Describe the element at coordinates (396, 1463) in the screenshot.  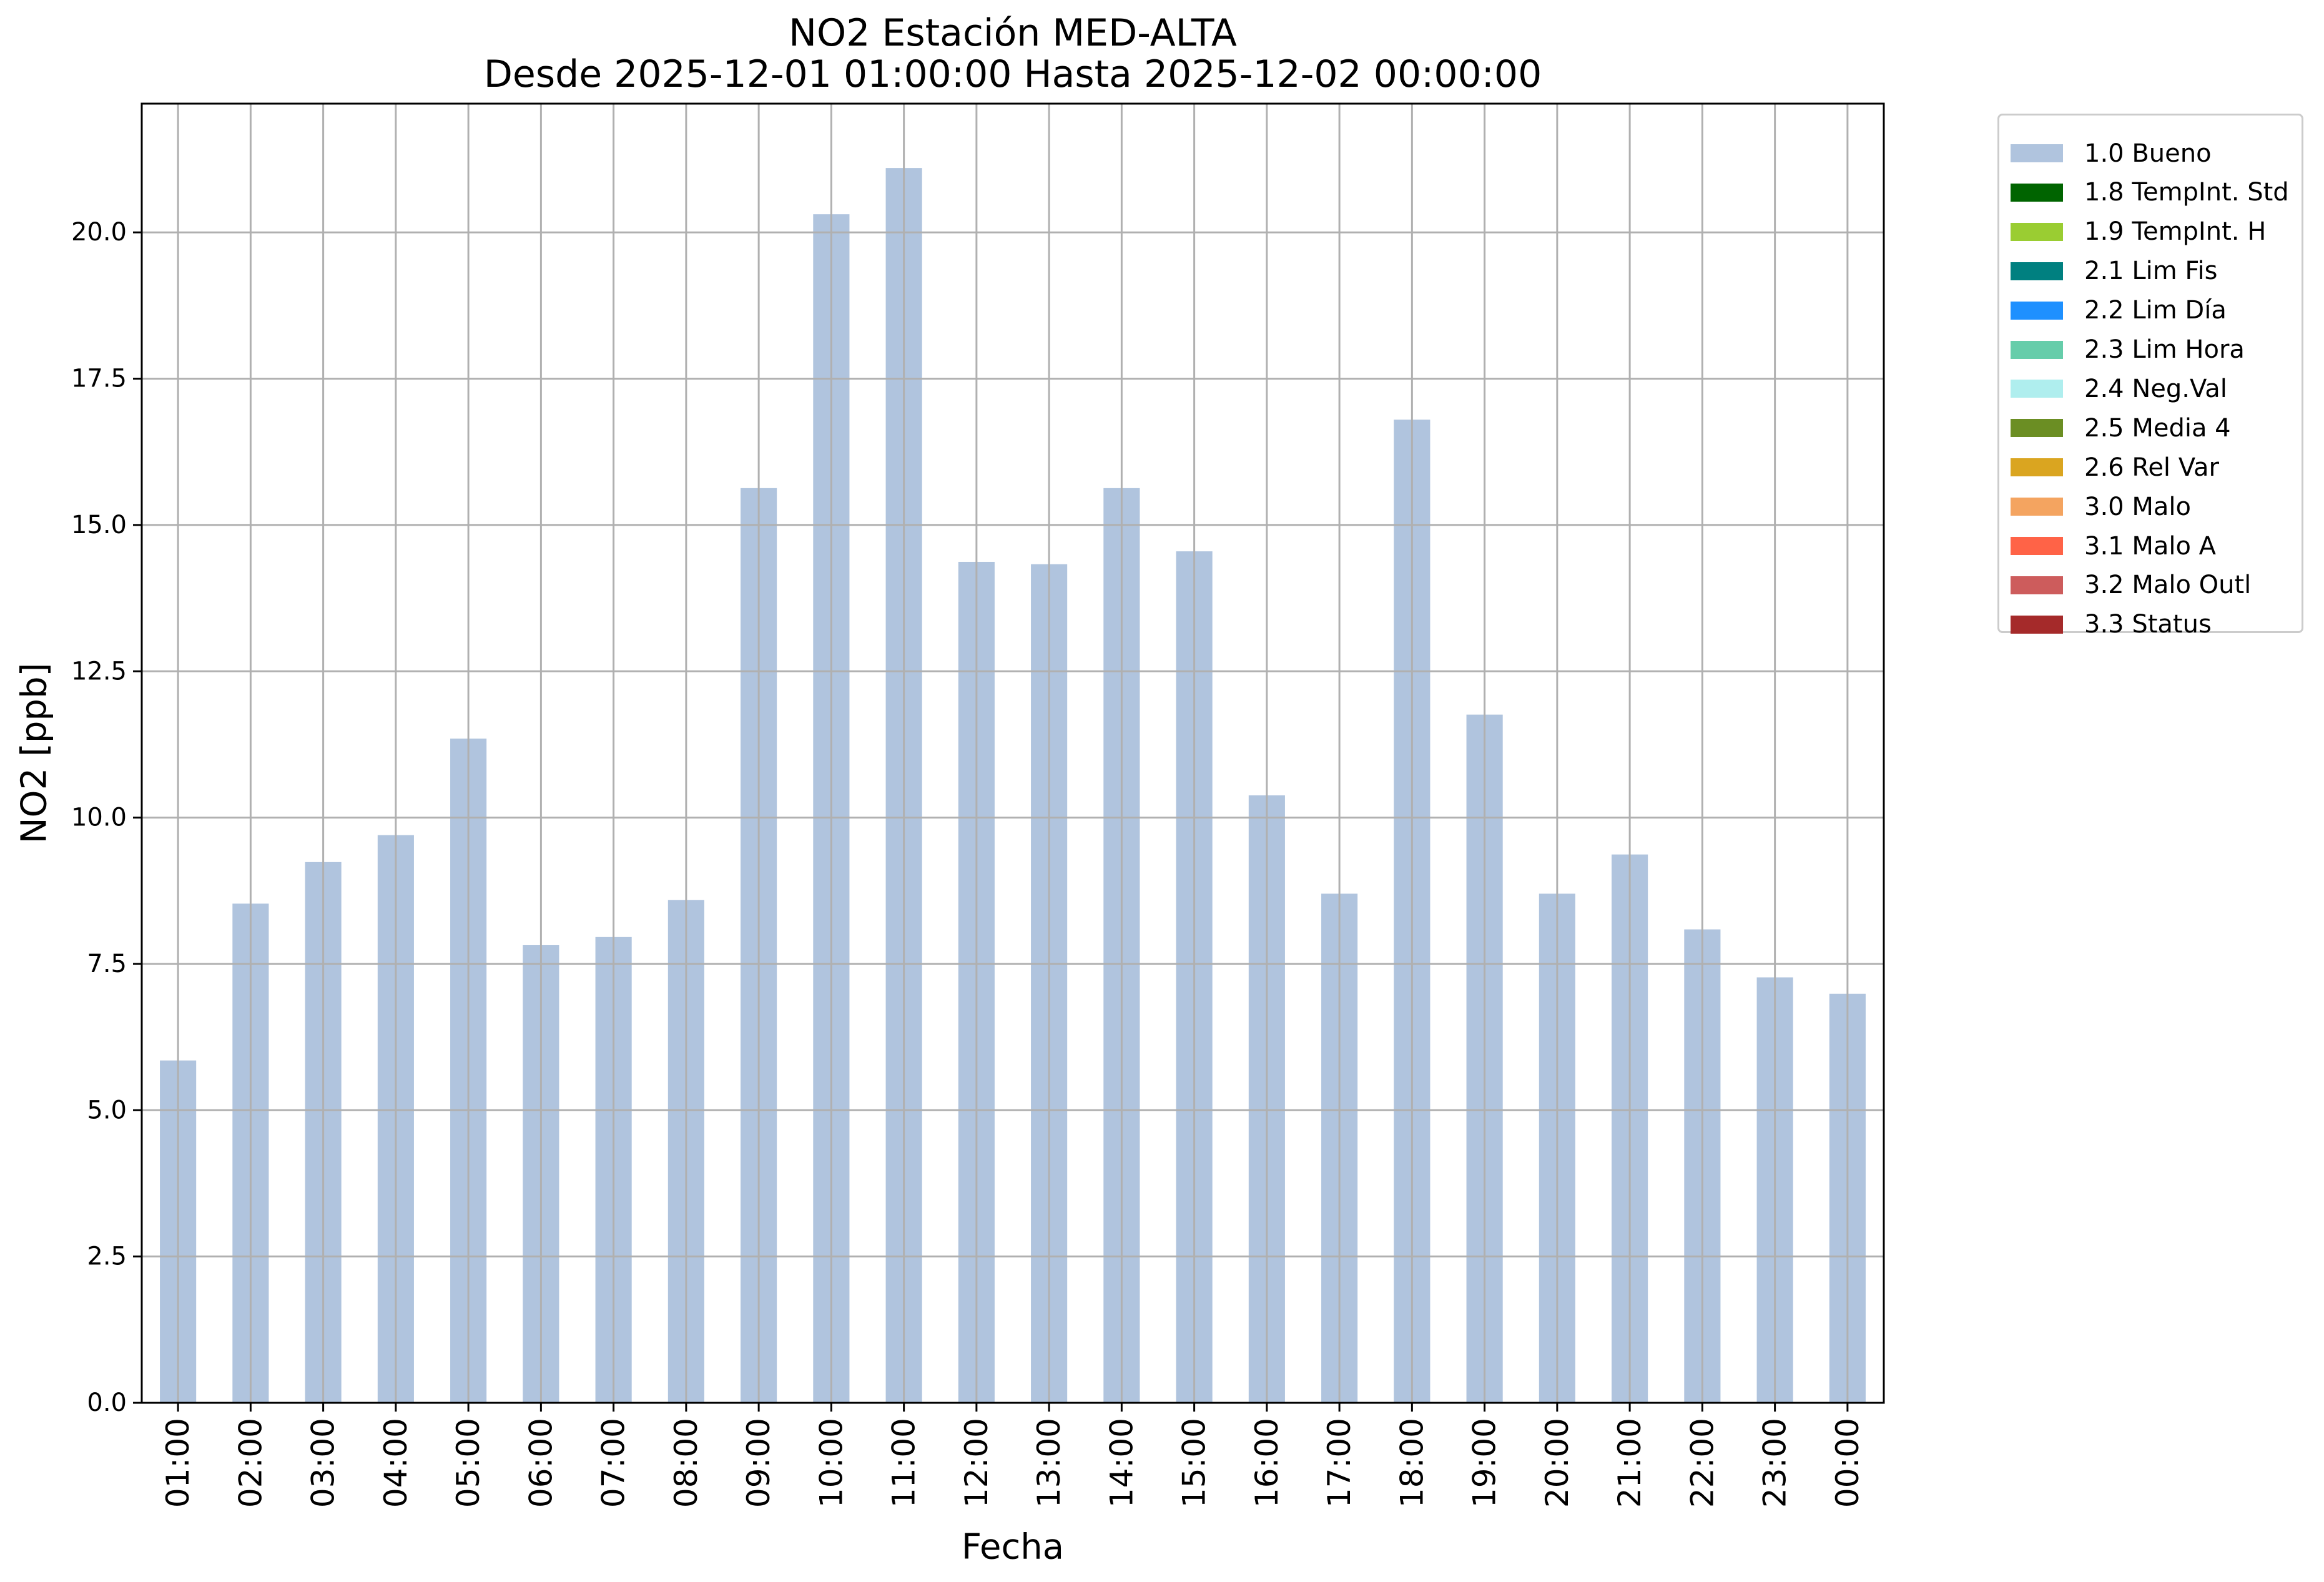
I see `x-tick-label: 04:00` at that location.